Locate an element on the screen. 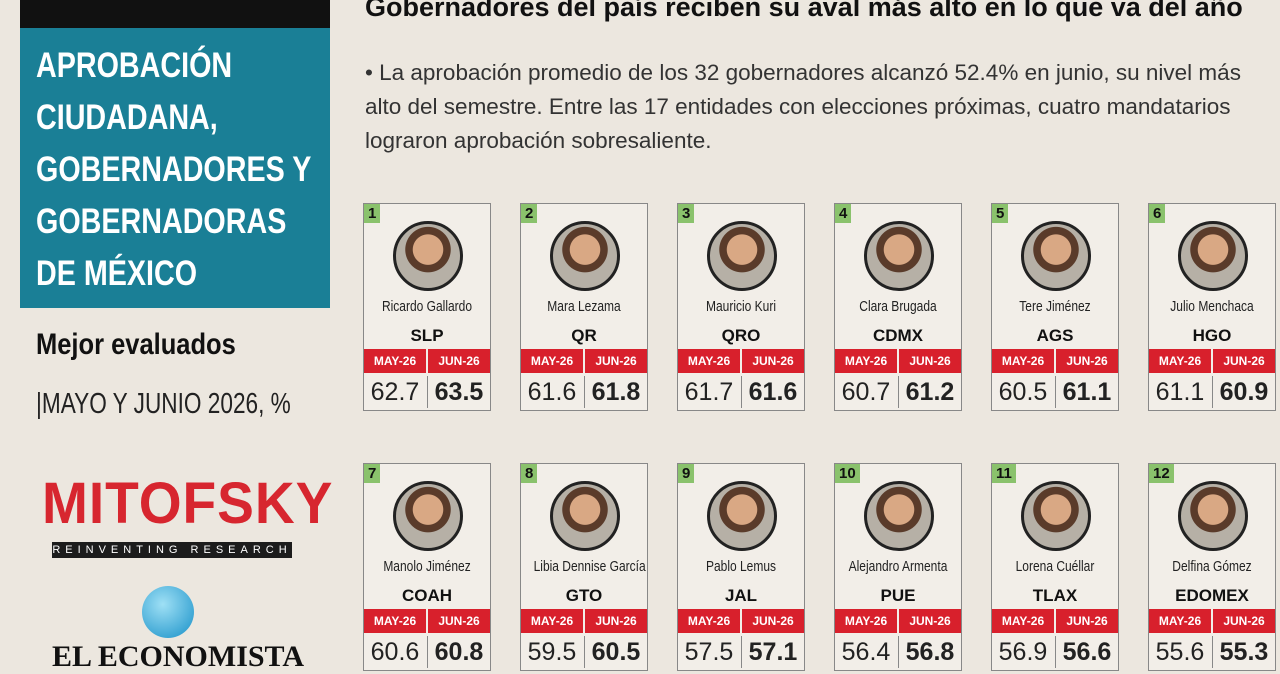 The width and height of the screenshot is (1280, 674). rank: 8 is located at coordinates (529, 473).